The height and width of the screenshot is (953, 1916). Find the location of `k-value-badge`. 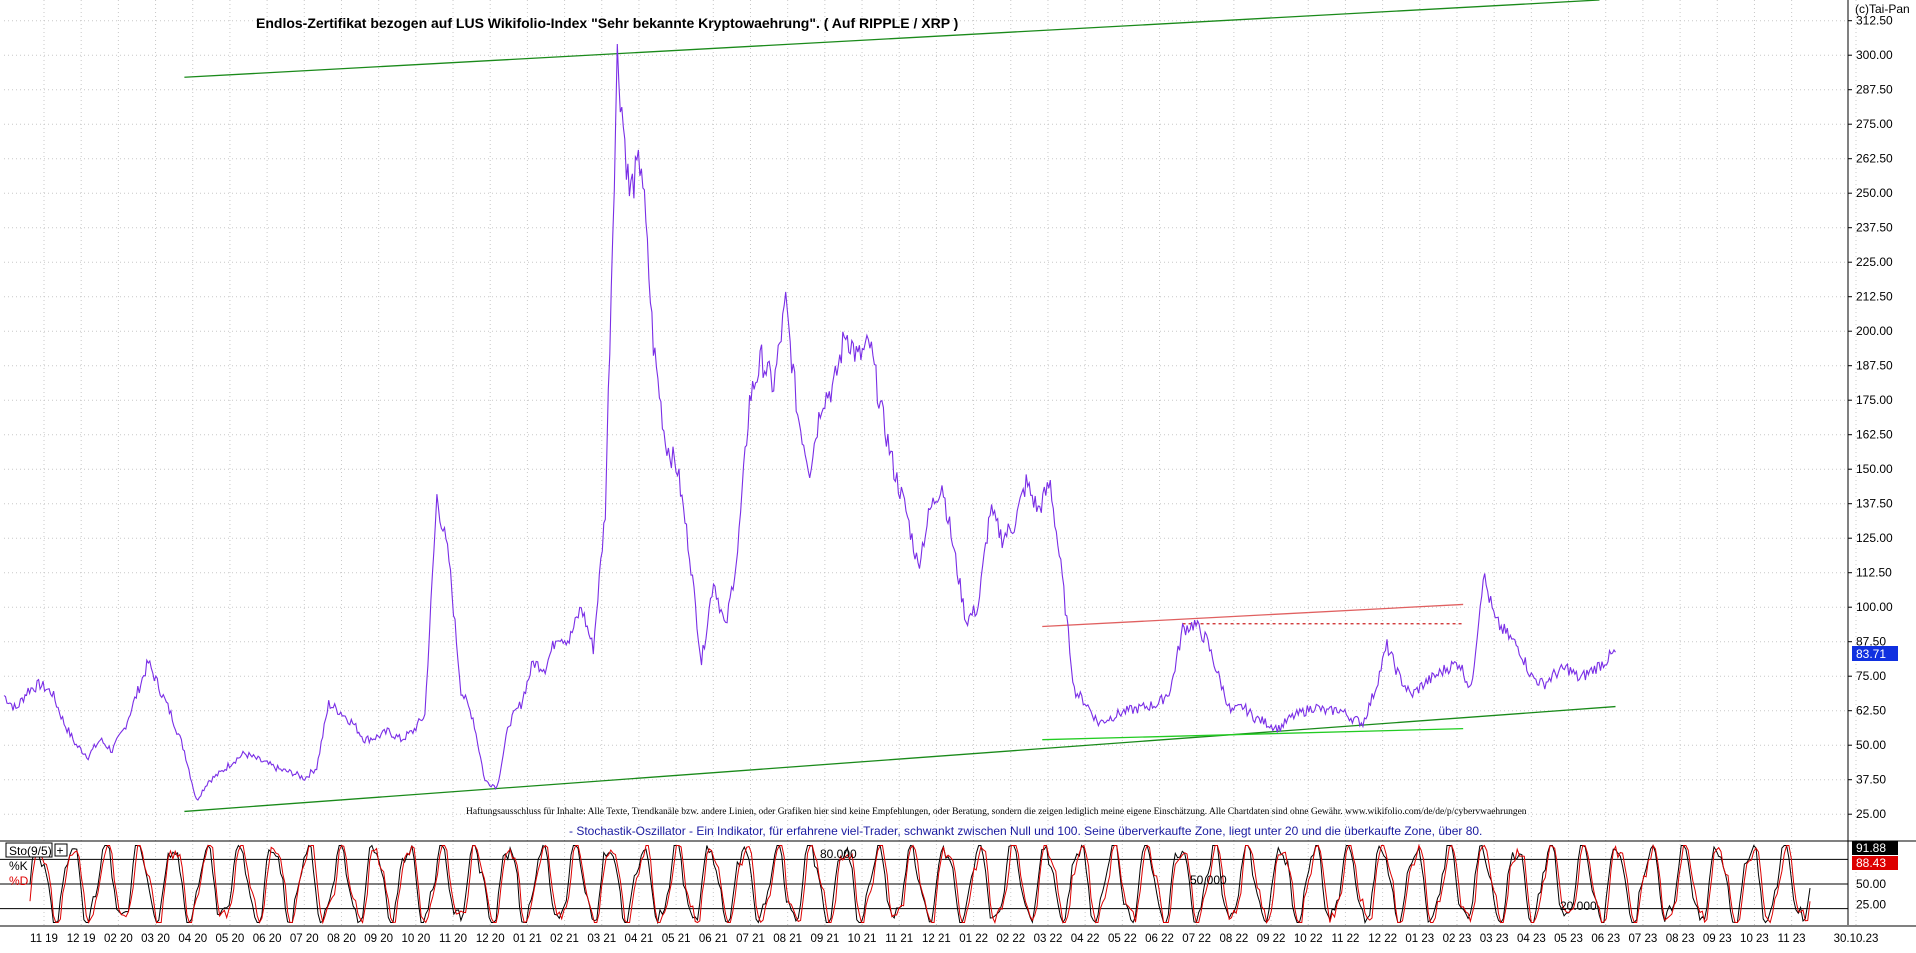

k-value-badge is located at coordinates (1875, 848).